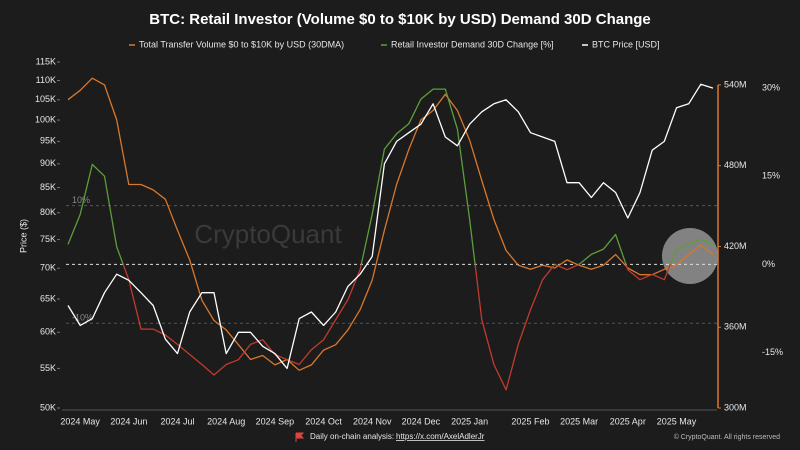 This screenshot has height=450, width=800. What do you see at coordinates (48, 298) in the screenshot?
I see `y-tick-label: 65K` at bounding box center [48, 298].